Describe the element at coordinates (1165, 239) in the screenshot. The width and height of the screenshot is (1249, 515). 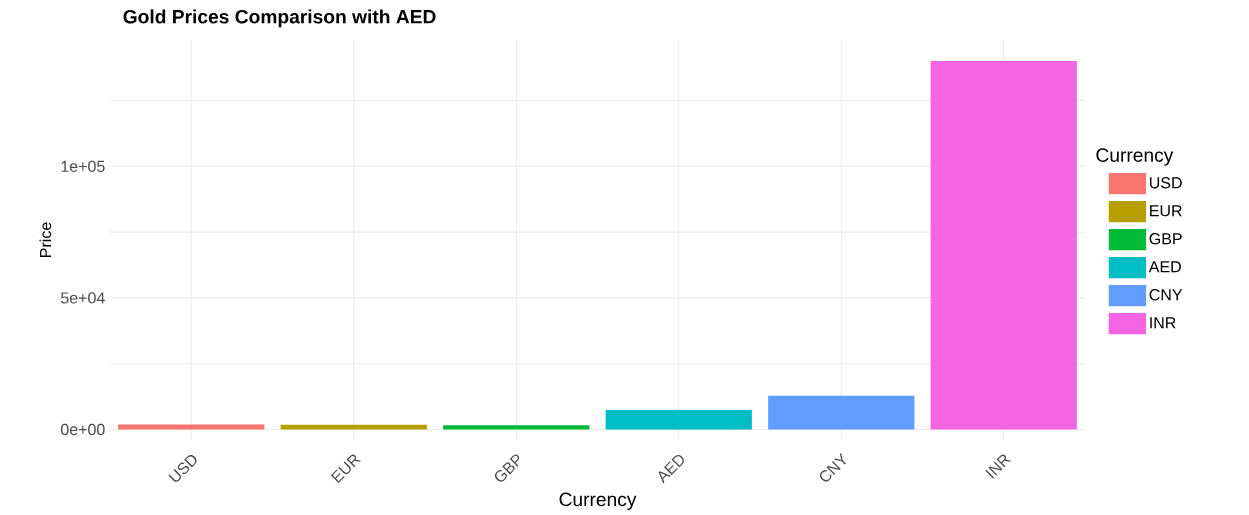
I see `legend-label: GBP` at that location.